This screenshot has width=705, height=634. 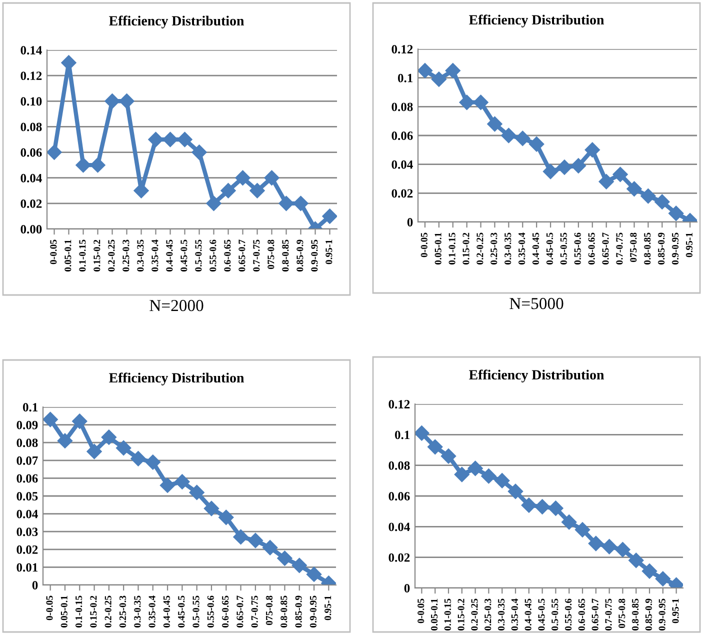 I want to click on y-tick-label: 0.08, so click(x=27, y=443).